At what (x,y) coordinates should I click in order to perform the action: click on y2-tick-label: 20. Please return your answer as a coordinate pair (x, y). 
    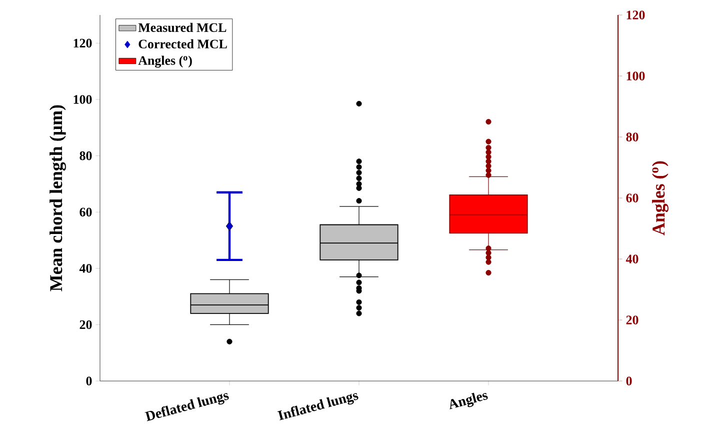
    Looking at the image, I should click on (632, 320).